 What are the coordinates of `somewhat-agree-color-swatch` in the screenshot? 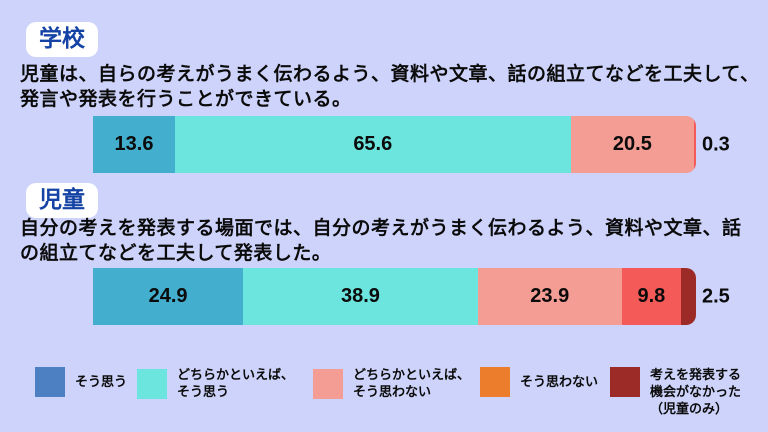 It's located at (152, 383).